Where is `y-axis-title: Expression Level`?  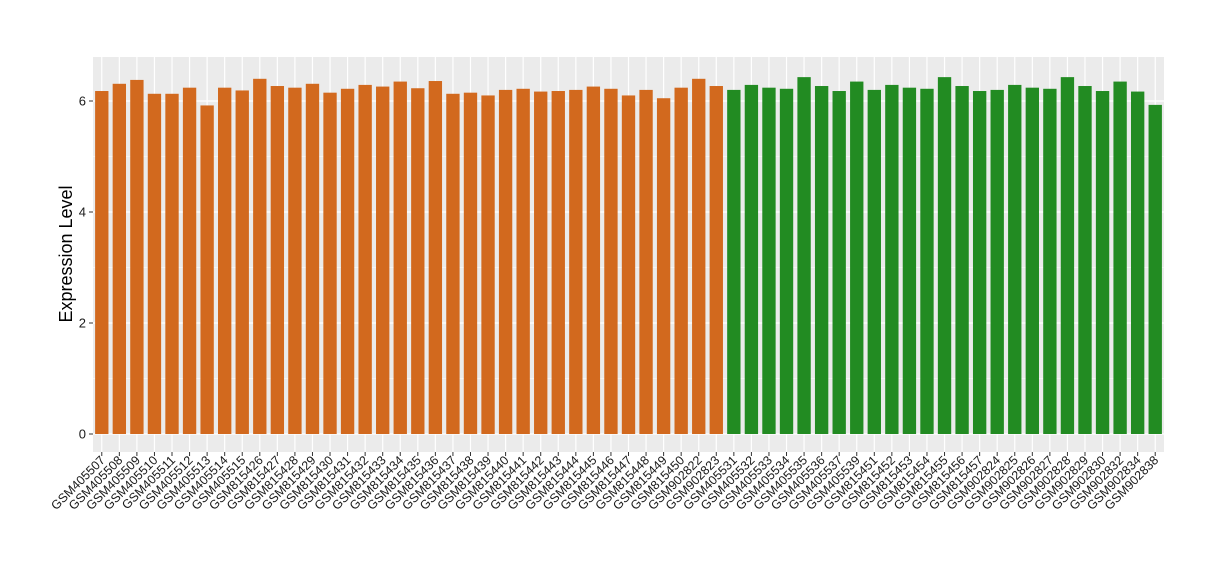 y-axis-title: Expression Level is located at coordinates (66, 253).